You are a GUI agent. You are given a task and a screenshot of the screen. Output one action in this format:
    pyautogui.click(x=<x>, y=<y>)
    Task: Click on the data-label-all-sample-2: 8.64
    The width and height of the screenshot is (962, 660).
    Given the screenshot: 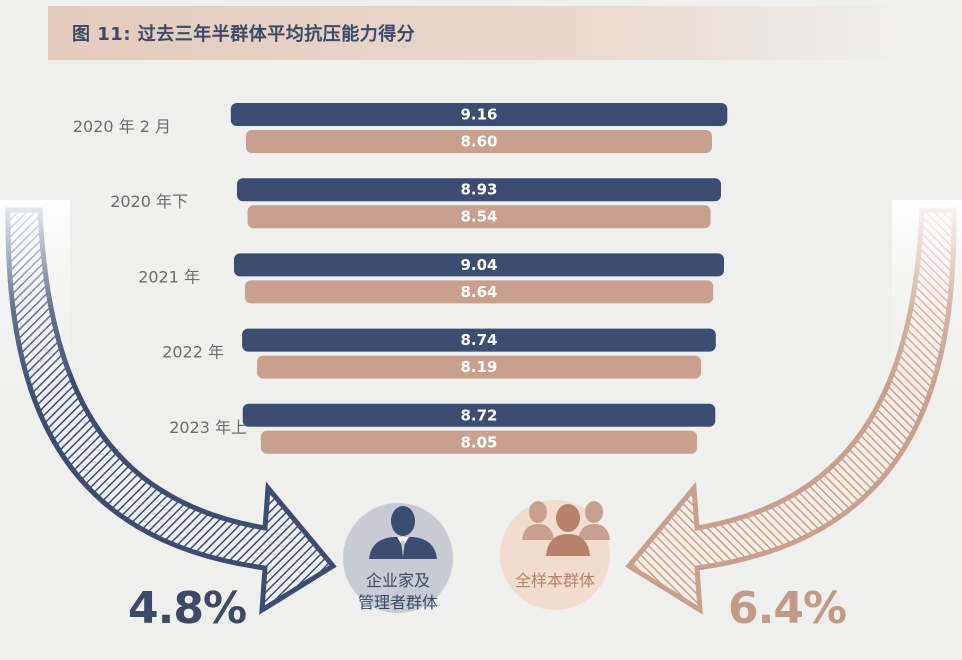 What is the action you would take?
    pyautogui.click(x=478, y=292)
    